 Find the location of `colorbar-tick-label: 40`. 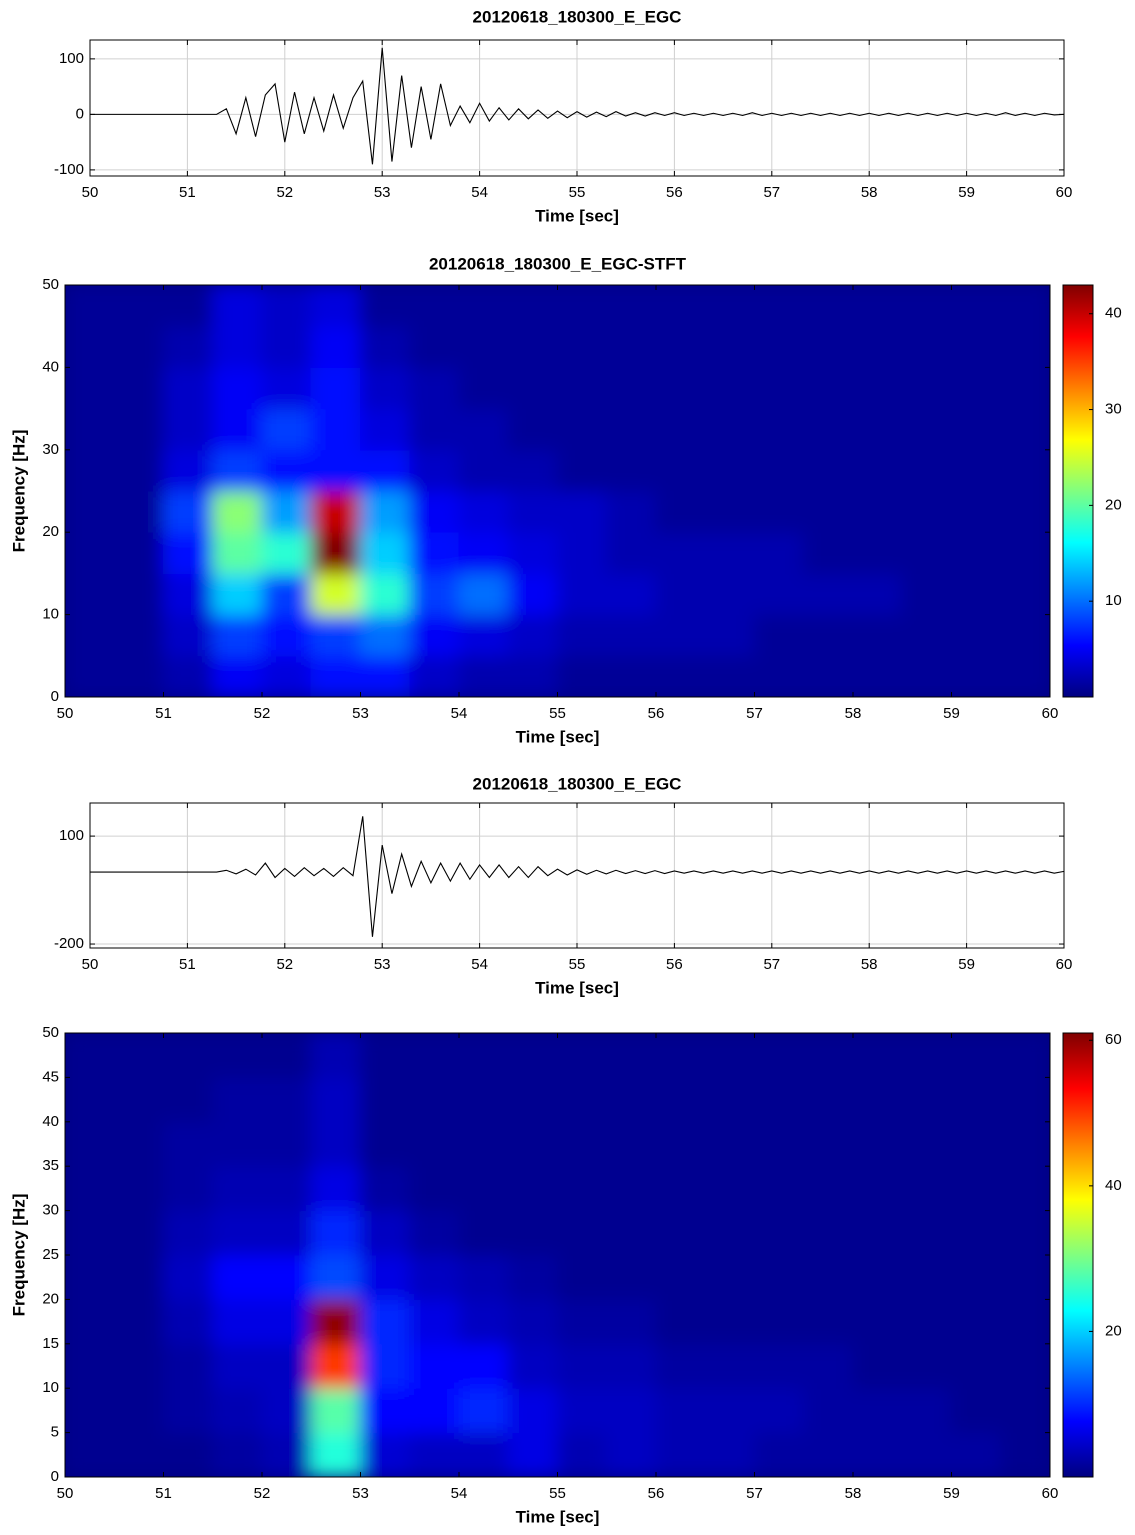

colorbar-tick-label: 40 is located at coordinates (1113, 1185).